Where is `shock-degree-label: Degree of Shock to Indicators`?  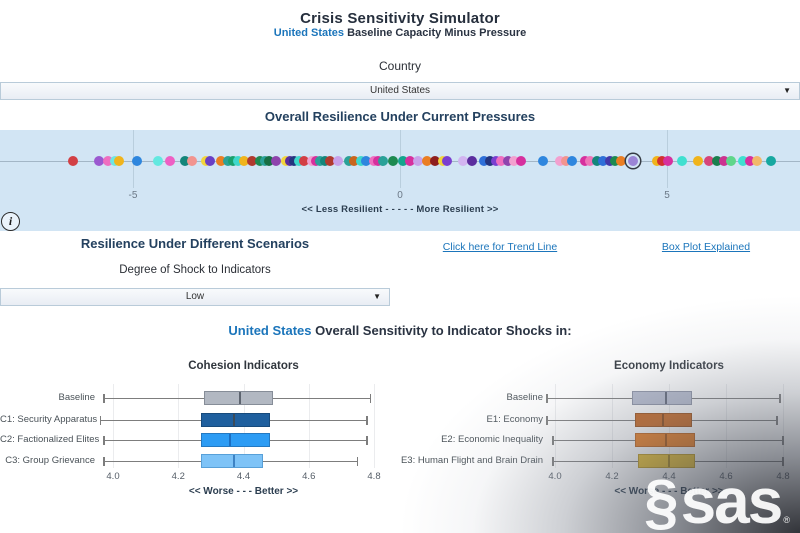
shock-degree-label: Degree of Shock to Indicators is located at coordinates (195, 270).